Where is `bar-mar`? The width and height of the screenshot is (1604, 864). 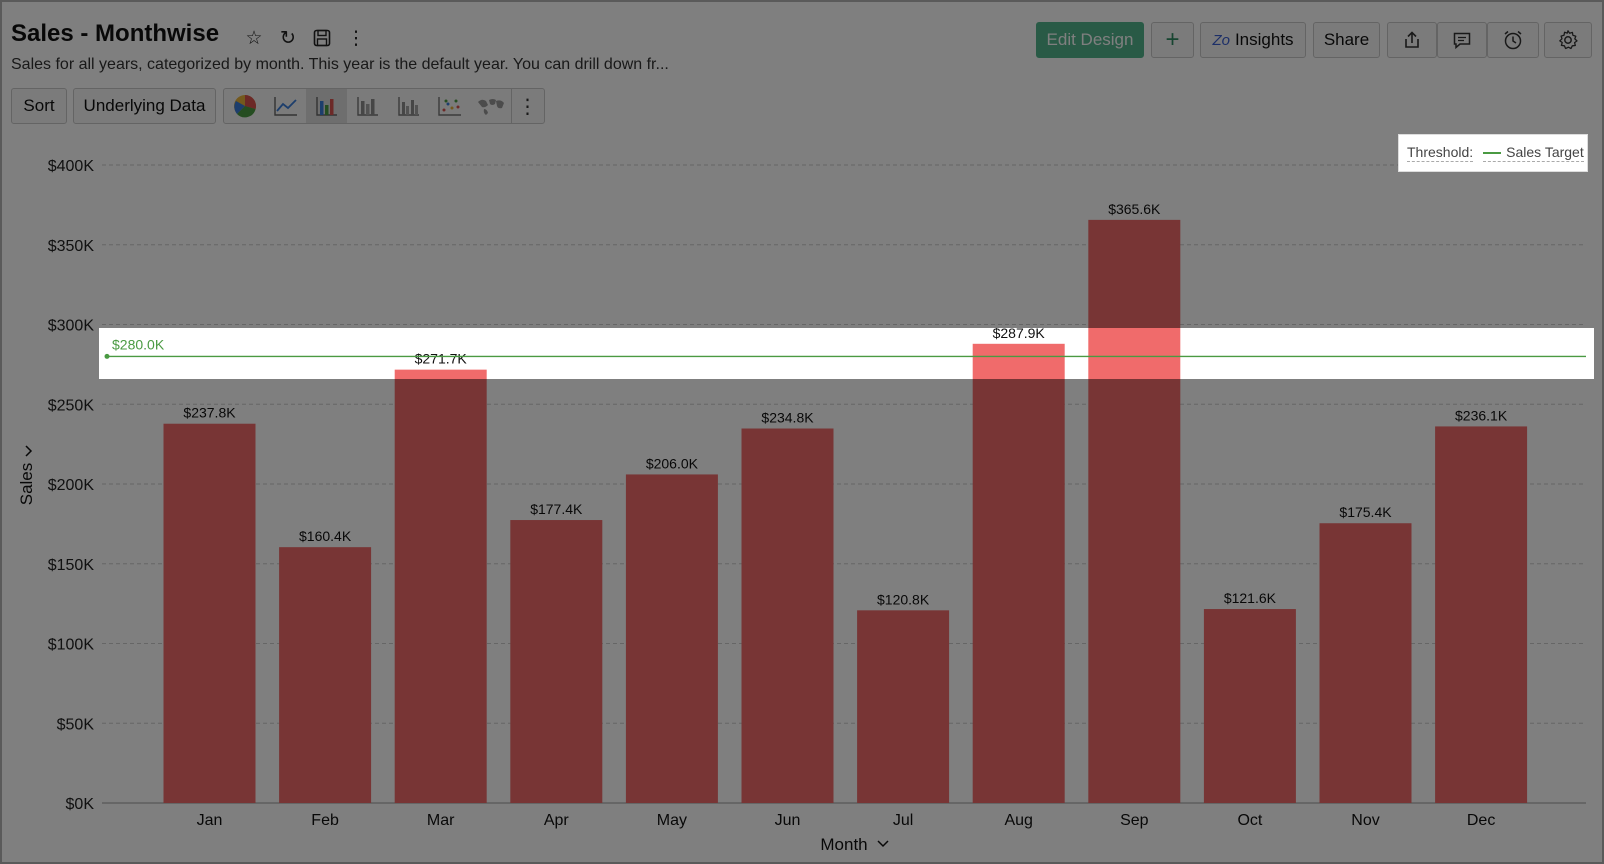
bar-mar is located at coordinates (440, 586).